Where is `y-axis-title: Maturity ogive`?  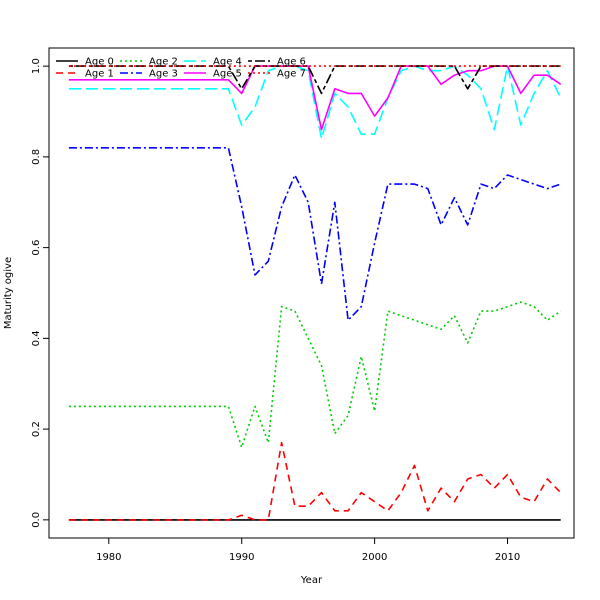
y-axis-title: Maturity ogive is located at coordinates (8, 293).